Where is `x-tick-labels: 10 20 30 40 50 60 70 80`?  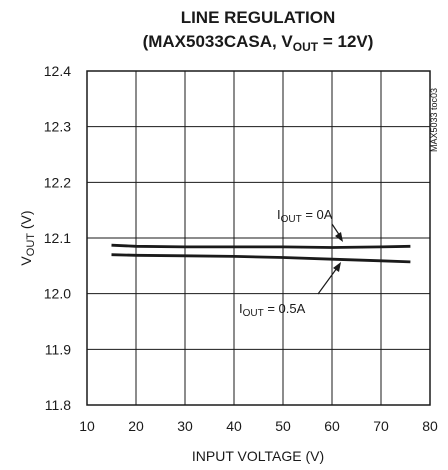
x-tick-labels: 10 20 30 40 50 60 70 80 is located at coordinates (258, 426).